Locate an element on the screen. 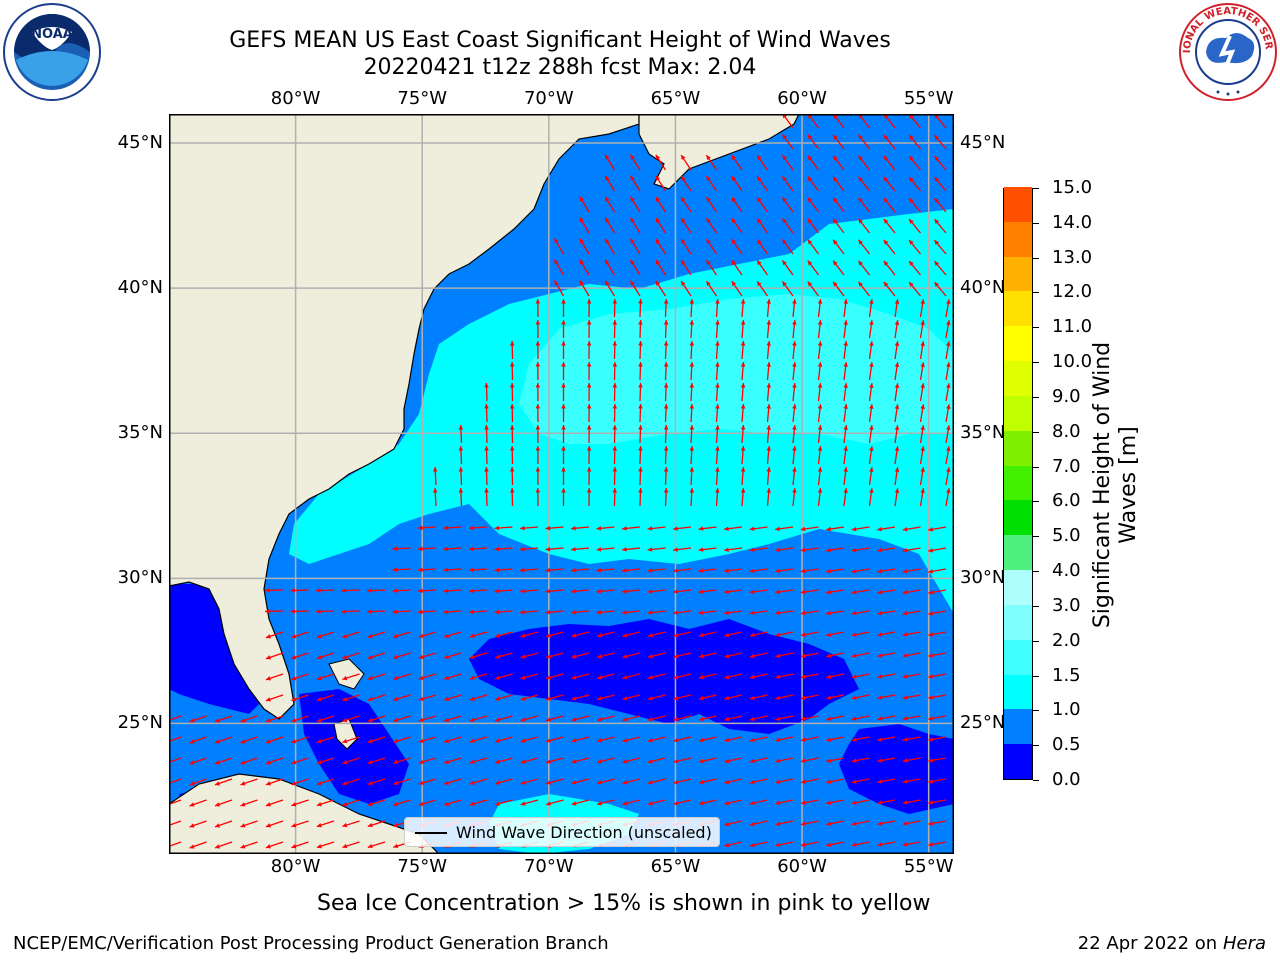 The image size is (1280, 960). wind-wave-arrow is located at coordinates (175, 823).